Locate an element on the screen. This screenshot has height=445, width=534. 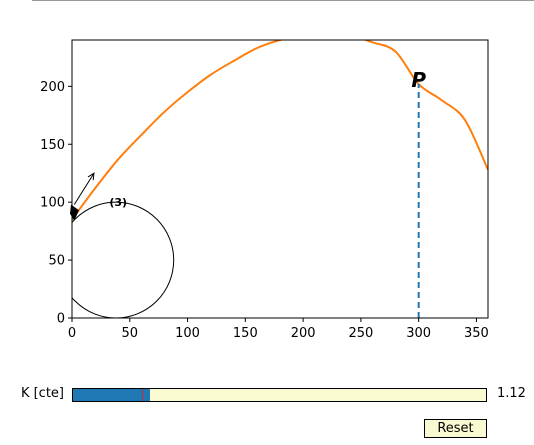
y-tick-label-150: 150 is located at coordinates (52, 145).